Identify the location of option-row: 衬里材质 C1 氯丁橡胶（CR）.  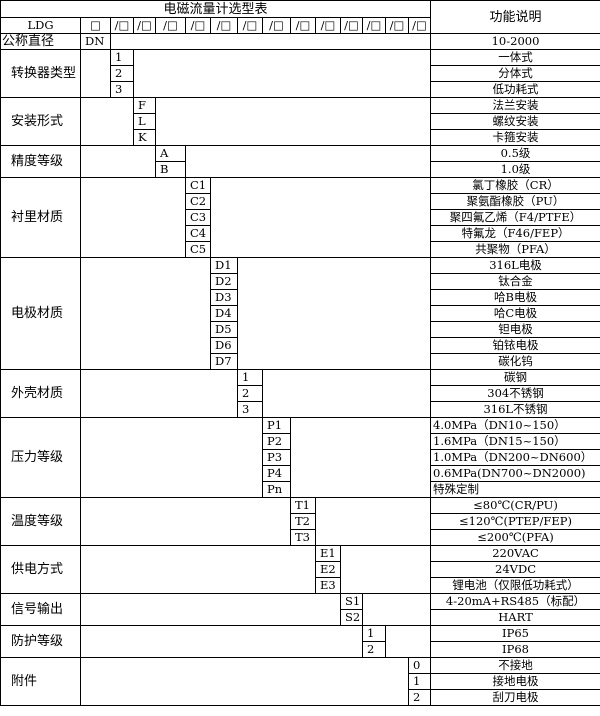
(300, 217).